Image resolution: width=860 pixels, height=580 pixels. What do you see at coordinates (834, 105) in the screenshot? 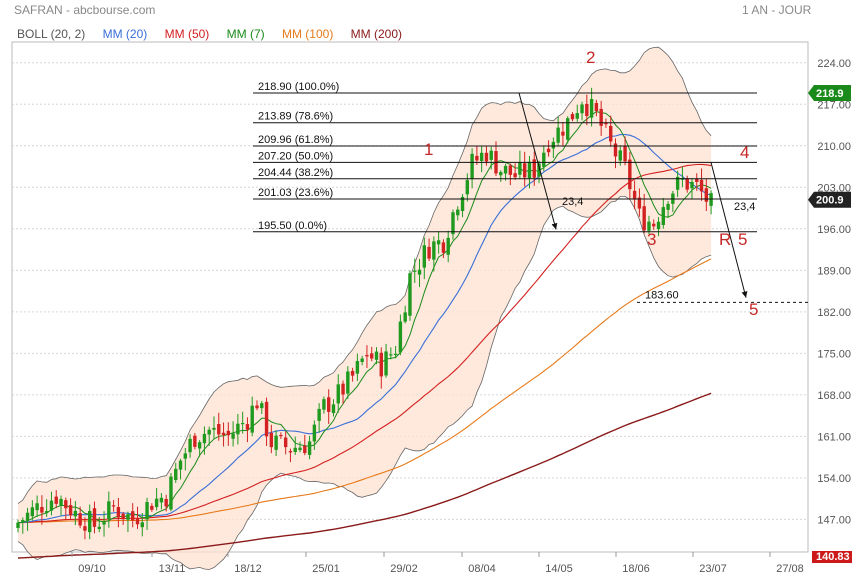
I see `y-tick-label: 217.00` at bounding box center [834, 105].